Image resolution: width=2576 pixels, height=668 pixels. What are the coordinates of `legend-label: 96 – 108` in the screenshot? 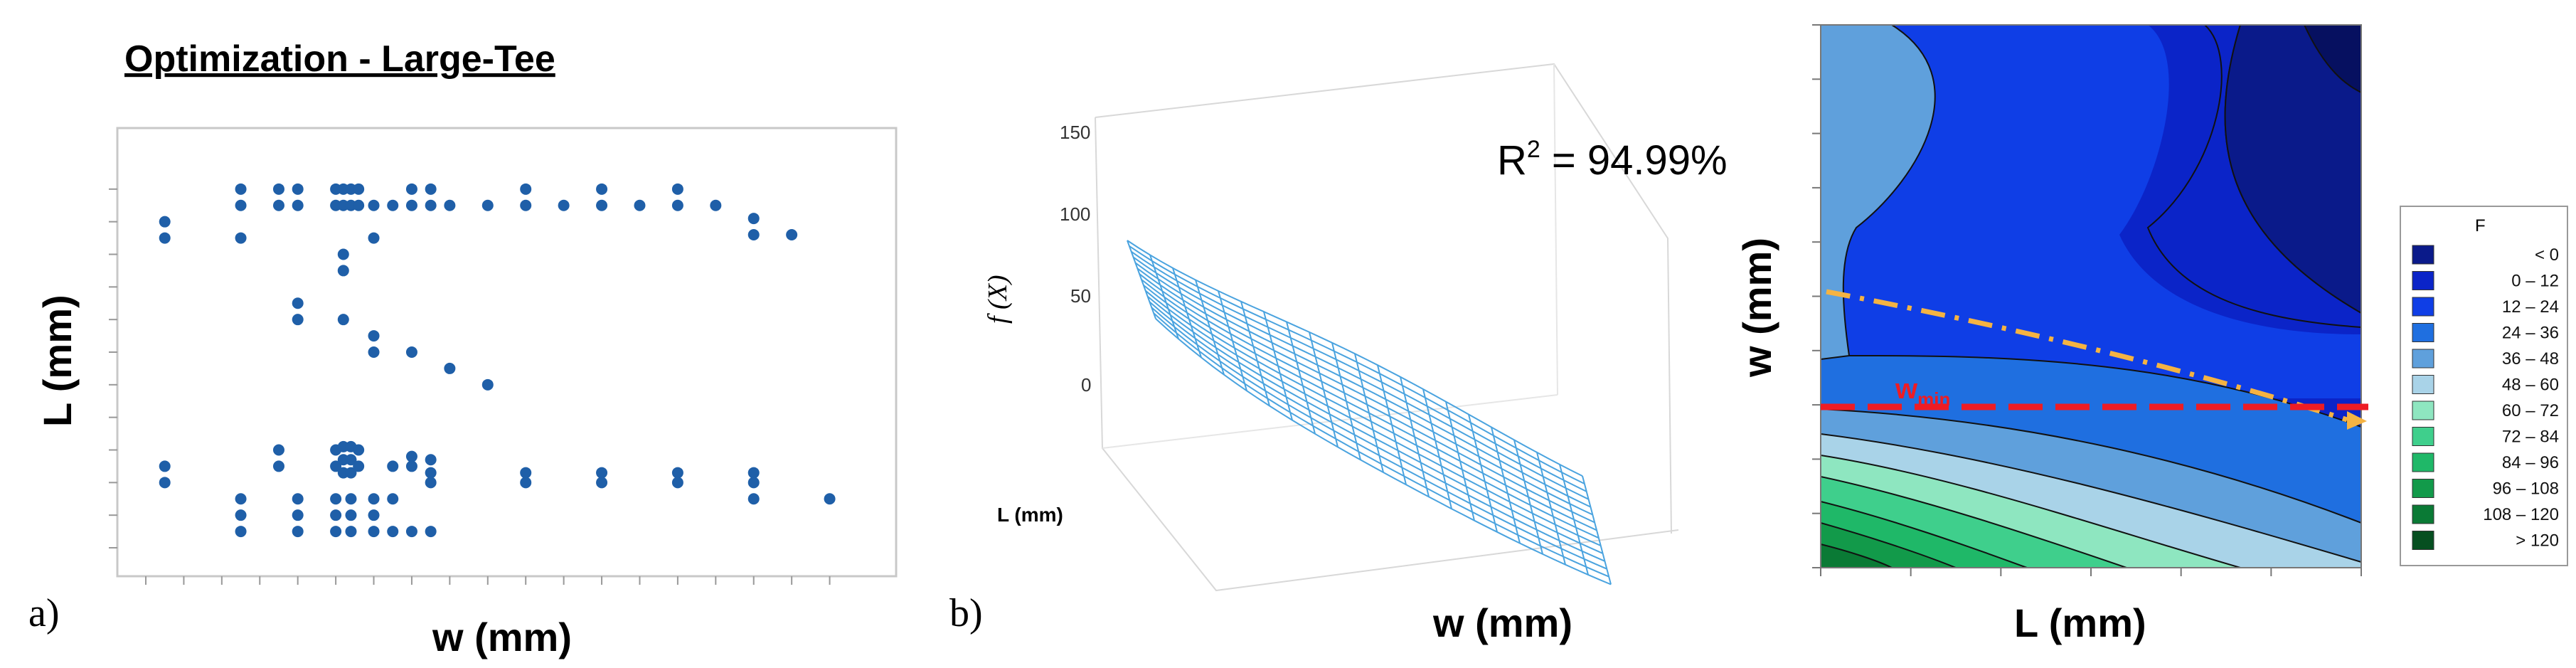 It's located at (2526, 489).